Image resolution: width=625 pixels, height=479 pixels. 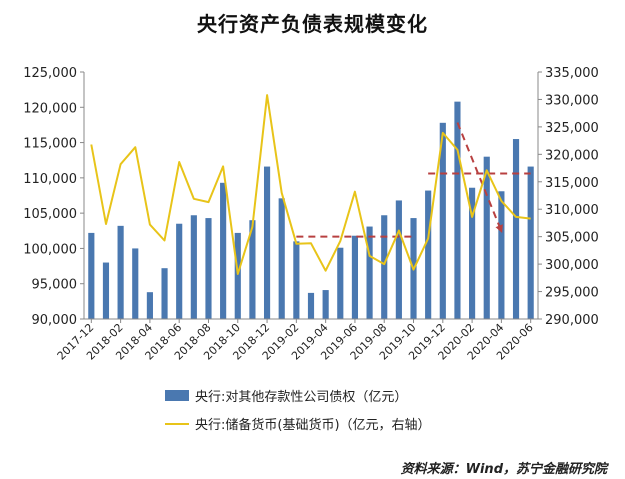 What do you see at coordinates (55, 285) in the screenshot?
I see `y-tick-label: 95,000` at bounding box center [55, 285].